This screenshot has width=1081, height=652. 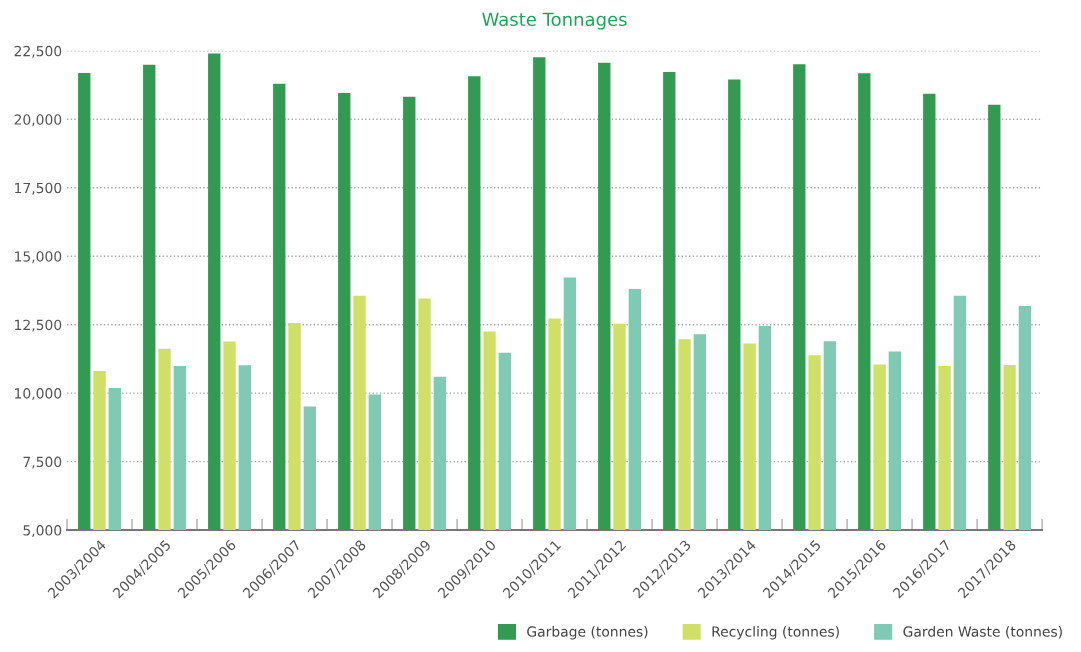 I want to click on legend-label: Garbage (tonnes), so click(x=587, y=633).